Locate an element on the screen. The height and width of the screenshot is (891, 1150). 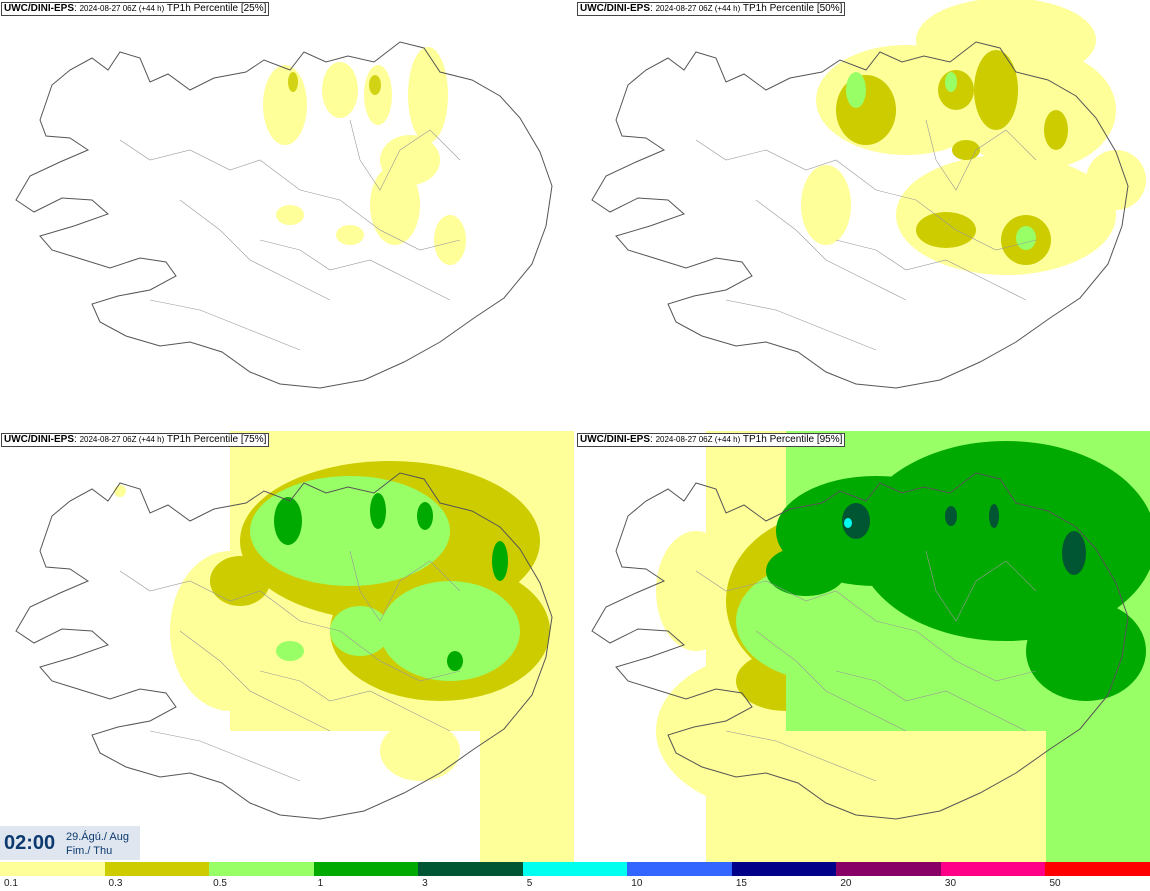
precip-field-medium is located at coordinates (334, 83).